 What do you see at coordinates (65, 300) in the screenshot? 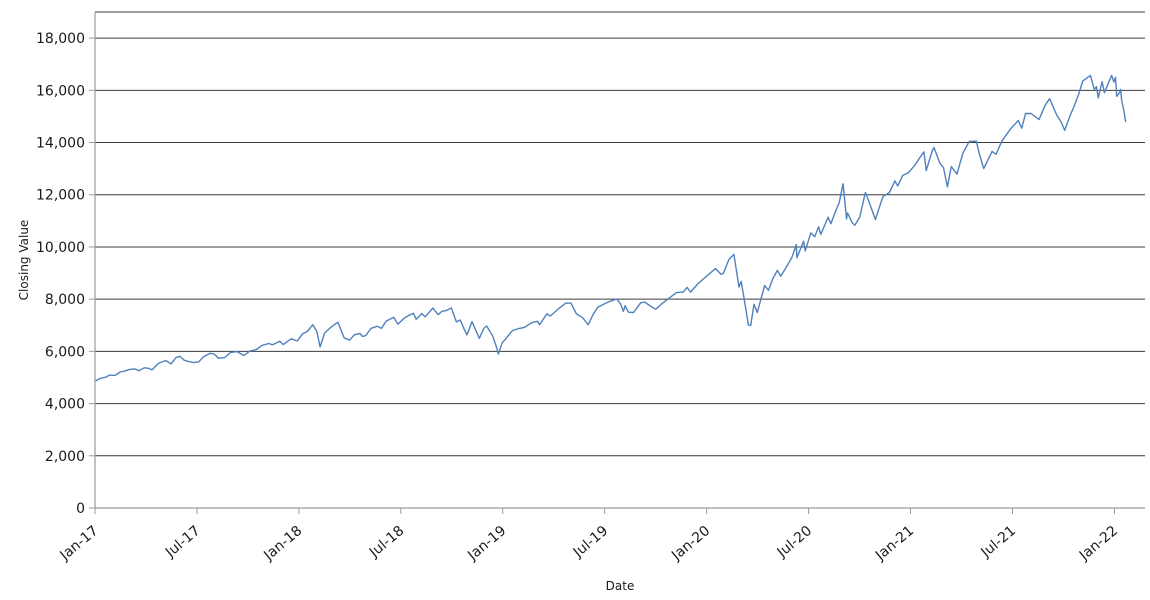
I see `y-tick-label: 8,000` at bounding box center [65, 300].